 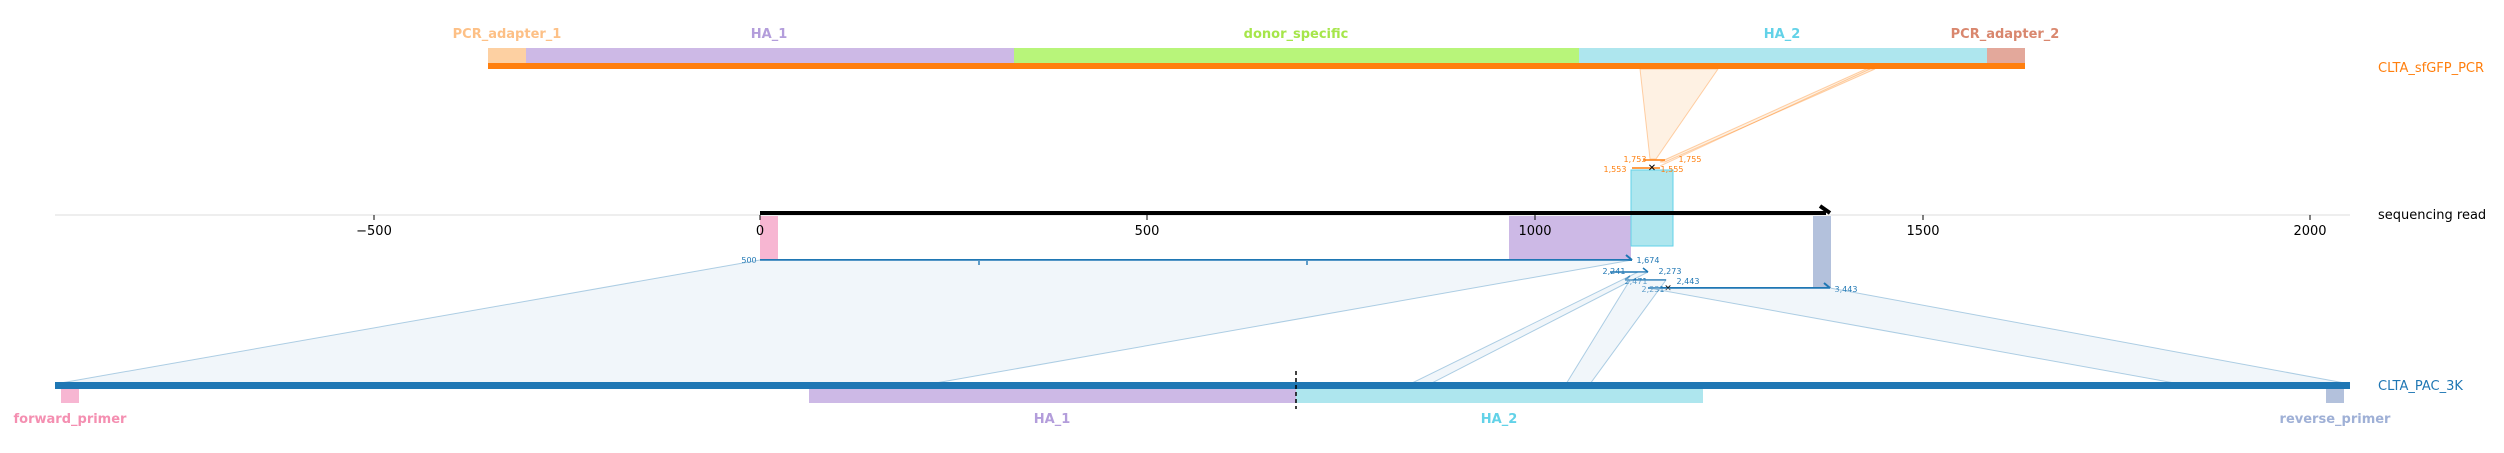 What do you see at coordinates (1147, 231) in the screenshot?
I see `axis-tick-label: 500` at bounding box center [1147, 231].